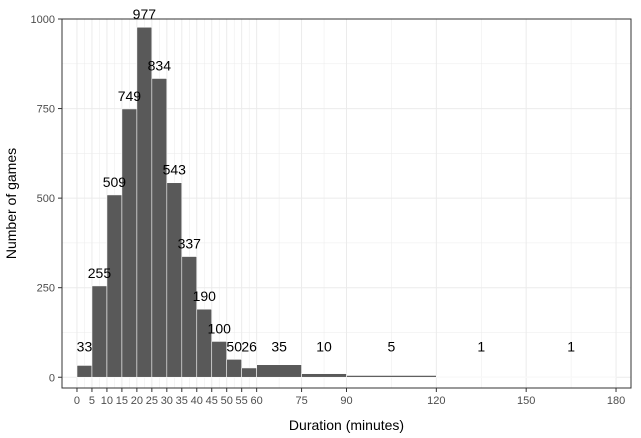 The height and width of the screenshot is (438, 641). Describe the element at coordinates (130, 96) in the screenshot. I see `bar-count-label: 749` at that location.